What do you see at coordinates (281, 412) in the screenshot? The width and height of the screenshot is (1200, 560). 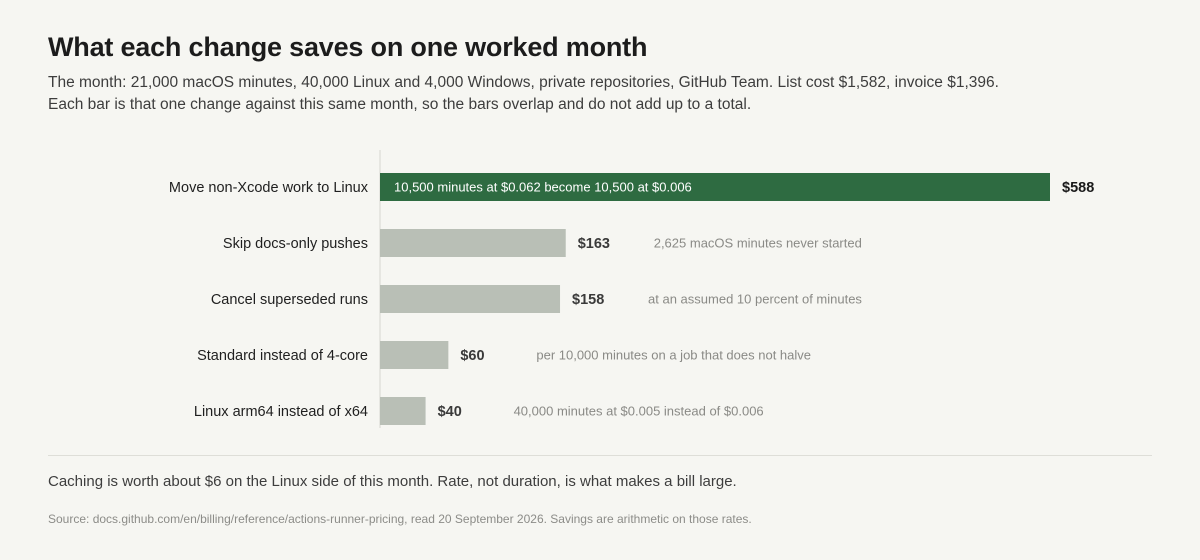 I see `category-label: Linux arm64 instead of x64` at bounding box center [281, 412].